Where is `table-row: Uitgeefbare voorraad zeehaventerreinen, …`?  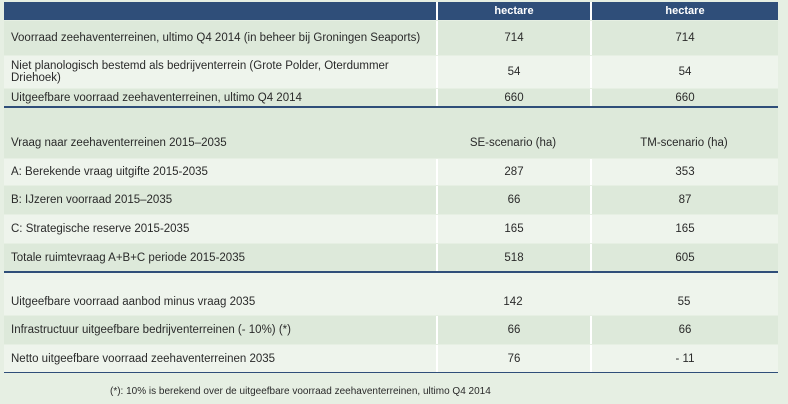
table-row: Uitgeefbare voorraad zeehaventerreinen, … is located at coordinates (391, 97).